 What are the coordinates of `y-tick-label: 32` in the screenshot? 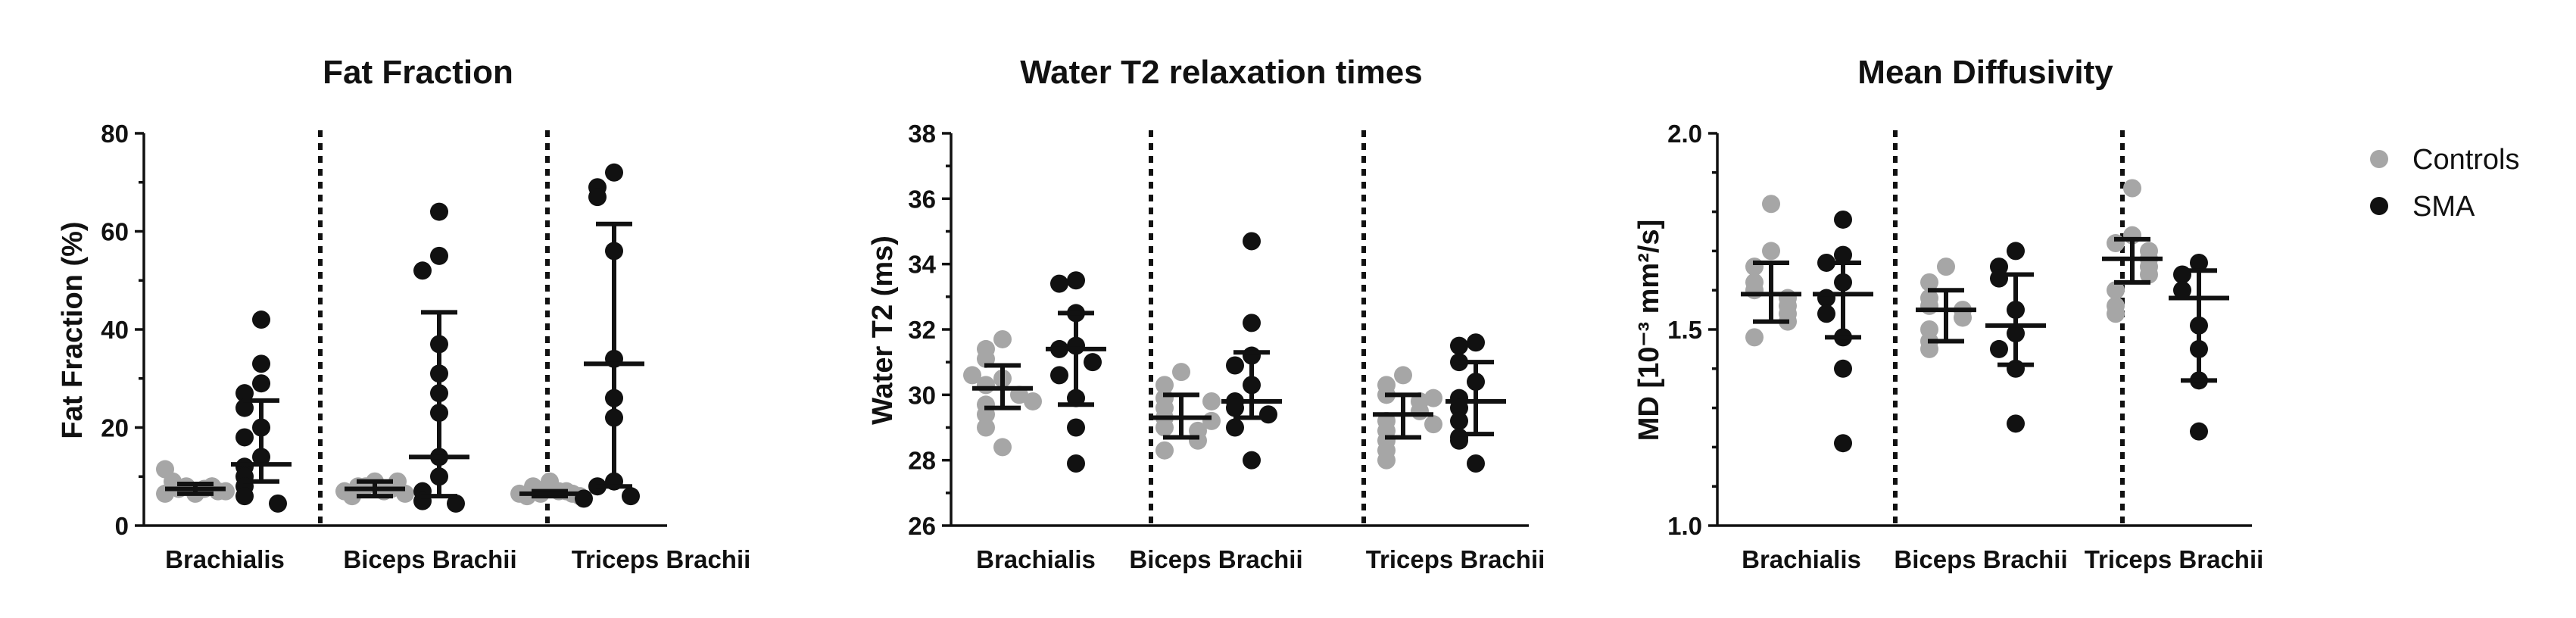 It's located at (922, 330).